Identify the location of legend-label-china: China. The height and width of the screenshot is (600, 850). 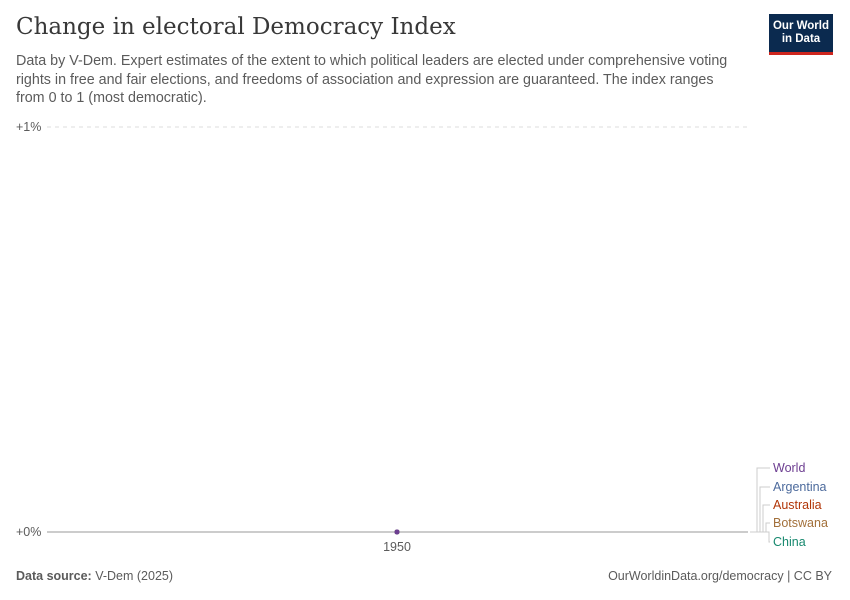
(789, 542).